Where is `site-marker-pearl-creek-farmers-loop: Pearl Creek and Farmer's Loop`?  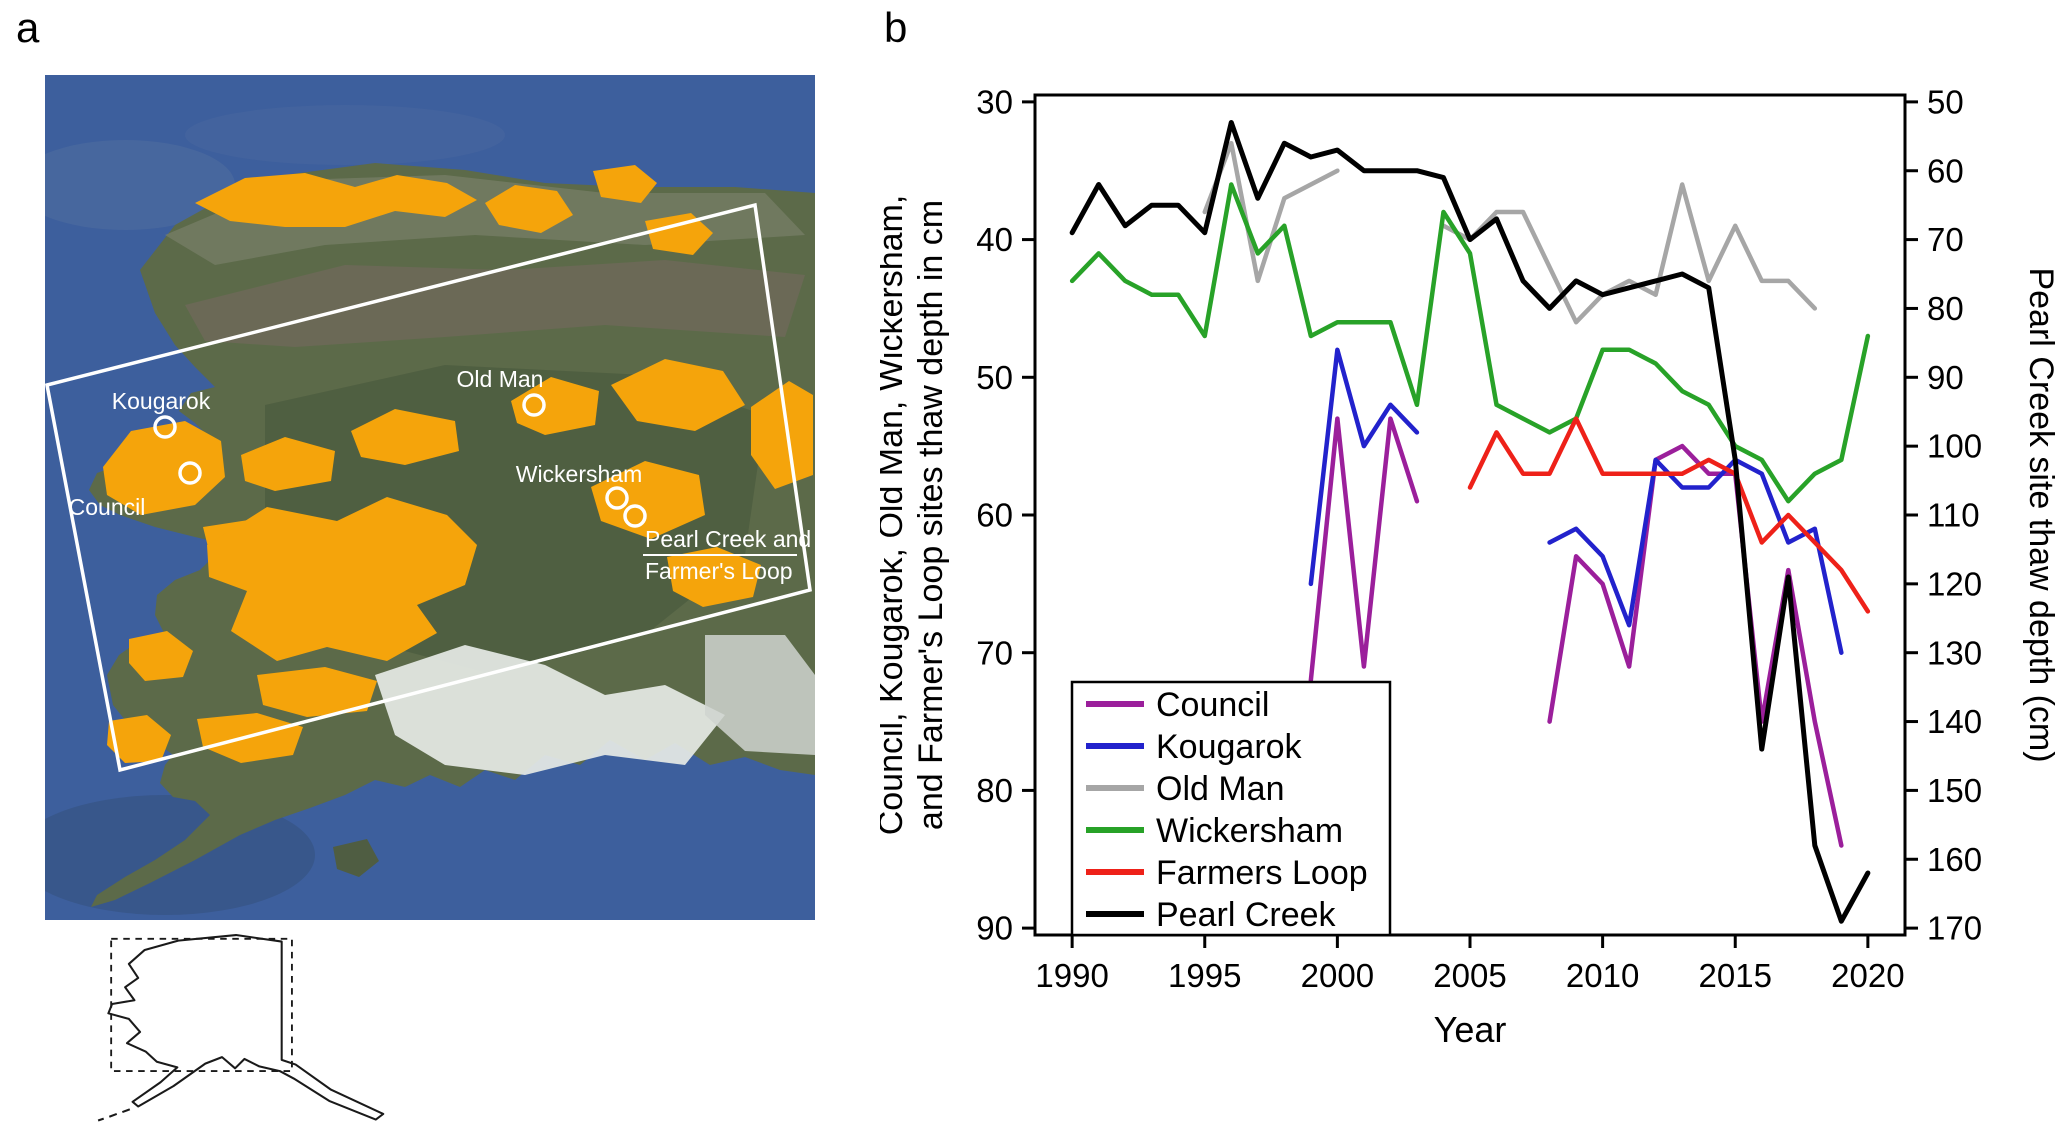 site-marker-pearl-creek-farmers-loop: Pearl Creek and Farmer's Loop is located at coordinates (717, 544).